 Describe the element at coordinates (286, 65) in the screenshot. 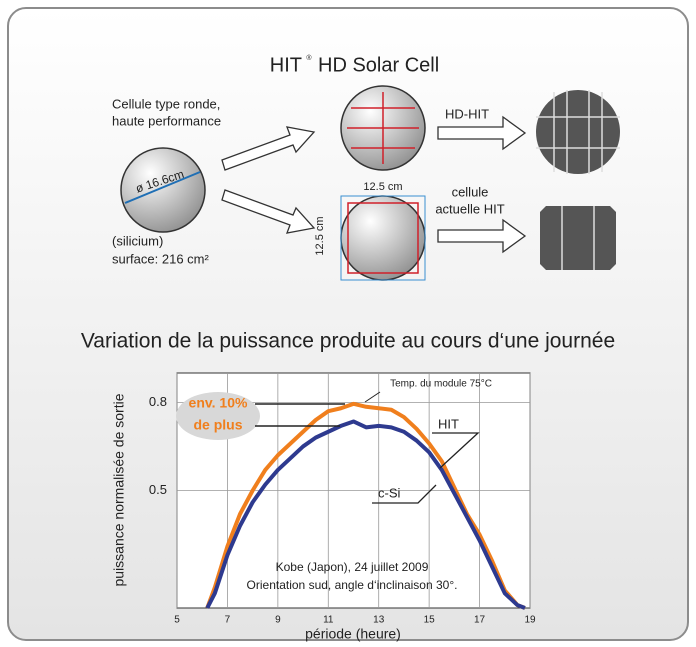

I see `diagram-title: HIT` at that location.